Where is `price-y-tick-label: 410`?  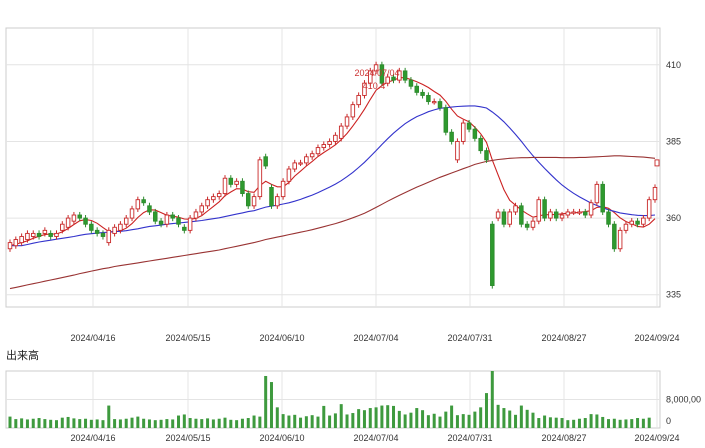 price-y-tick-label: 410 is located at coordinates (673, 65).